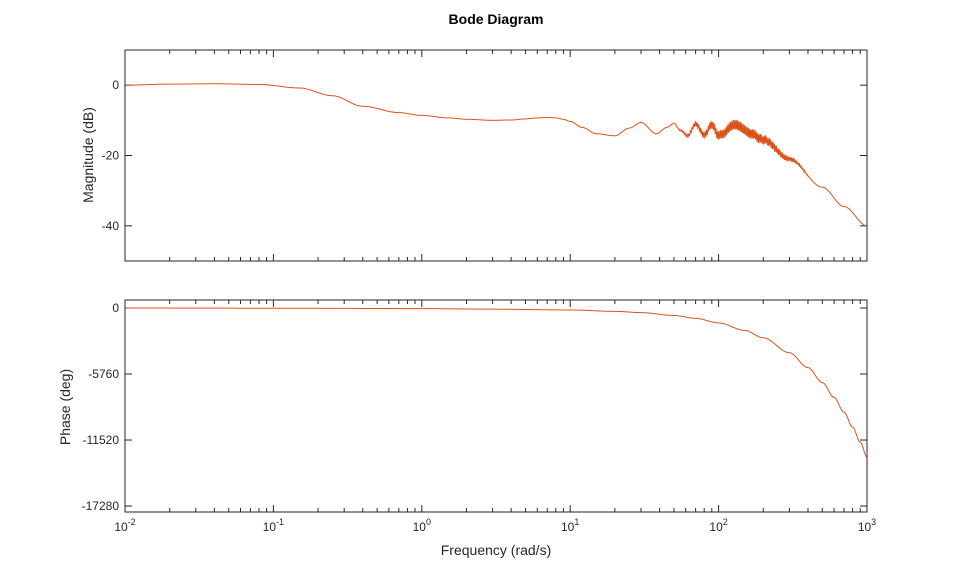 This screenshot has height=577, width=959. I want to click on chart-title: Bode Diagram, so click(496, 19).